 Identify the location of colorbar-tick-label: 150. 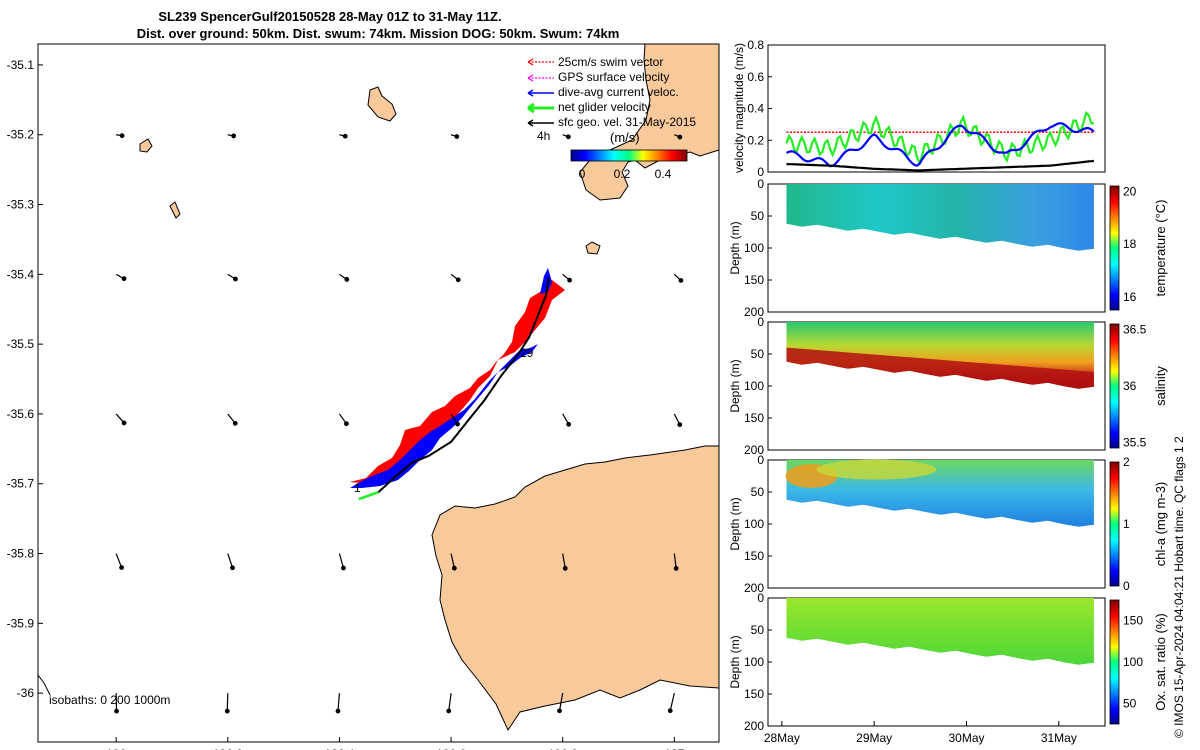
(1133, 621).